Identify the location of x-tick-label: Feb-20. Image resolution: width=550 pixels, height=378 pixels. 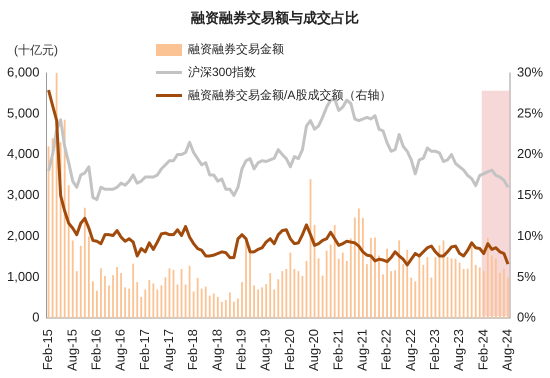
(289, 349).